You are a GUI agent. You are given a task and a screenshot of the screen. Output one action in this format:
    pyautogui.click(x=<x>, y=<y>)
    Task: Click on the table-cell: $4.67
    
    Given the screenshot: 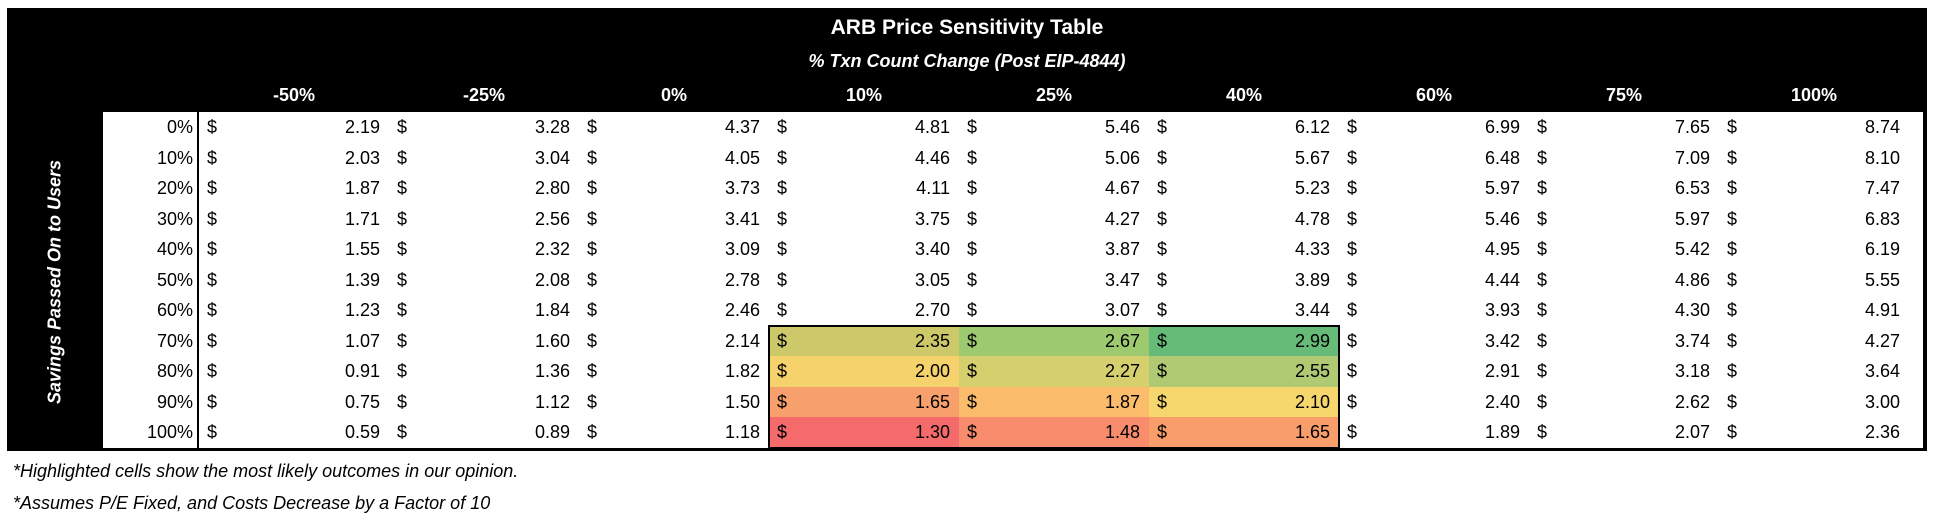 What is the action you would take?
    pyautogui.click(x=1054, y=188)
    